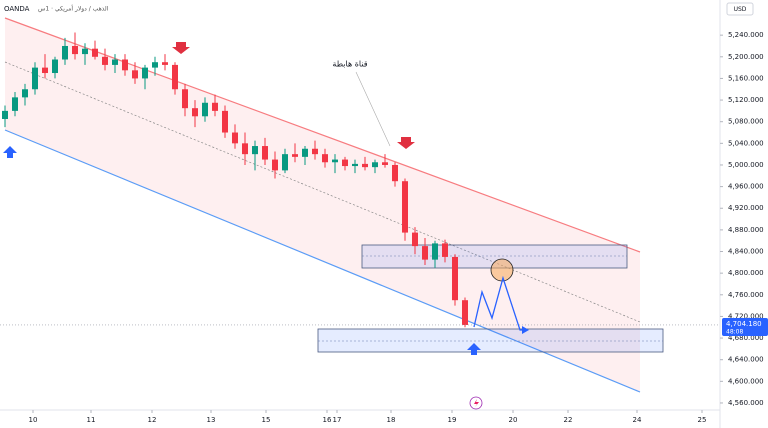 The width and height of the screenshot is (768, 428). What do you see at coordinates (349, 64) in the screenshot?
I see `annotation: قناة هابطة` at bounding box center [349, 64].